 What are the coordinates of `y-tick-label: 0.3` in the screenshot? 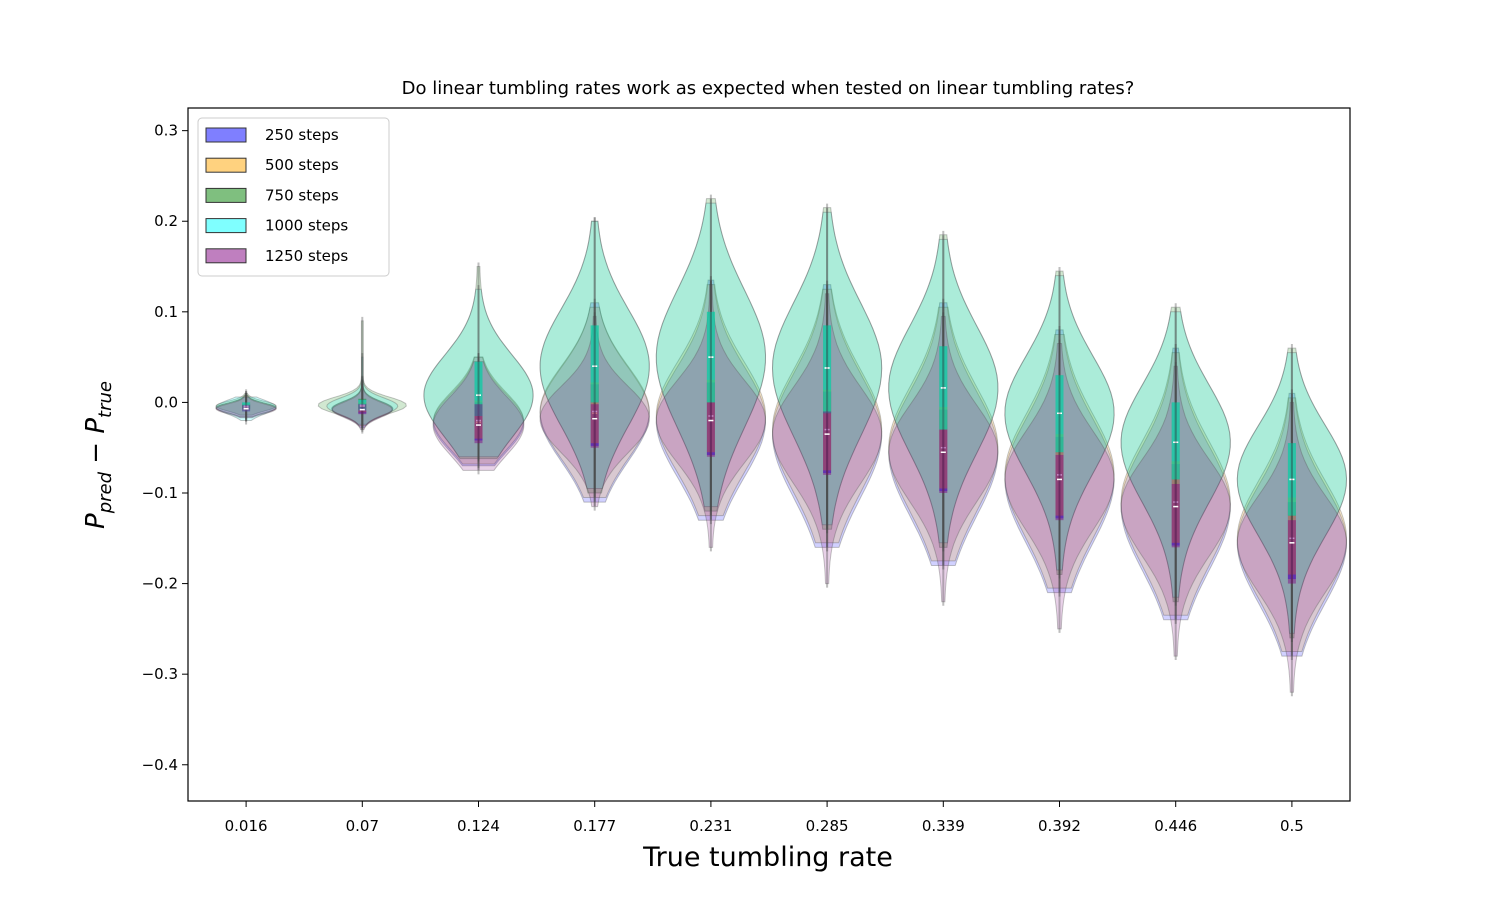 It's located at (166, 131).